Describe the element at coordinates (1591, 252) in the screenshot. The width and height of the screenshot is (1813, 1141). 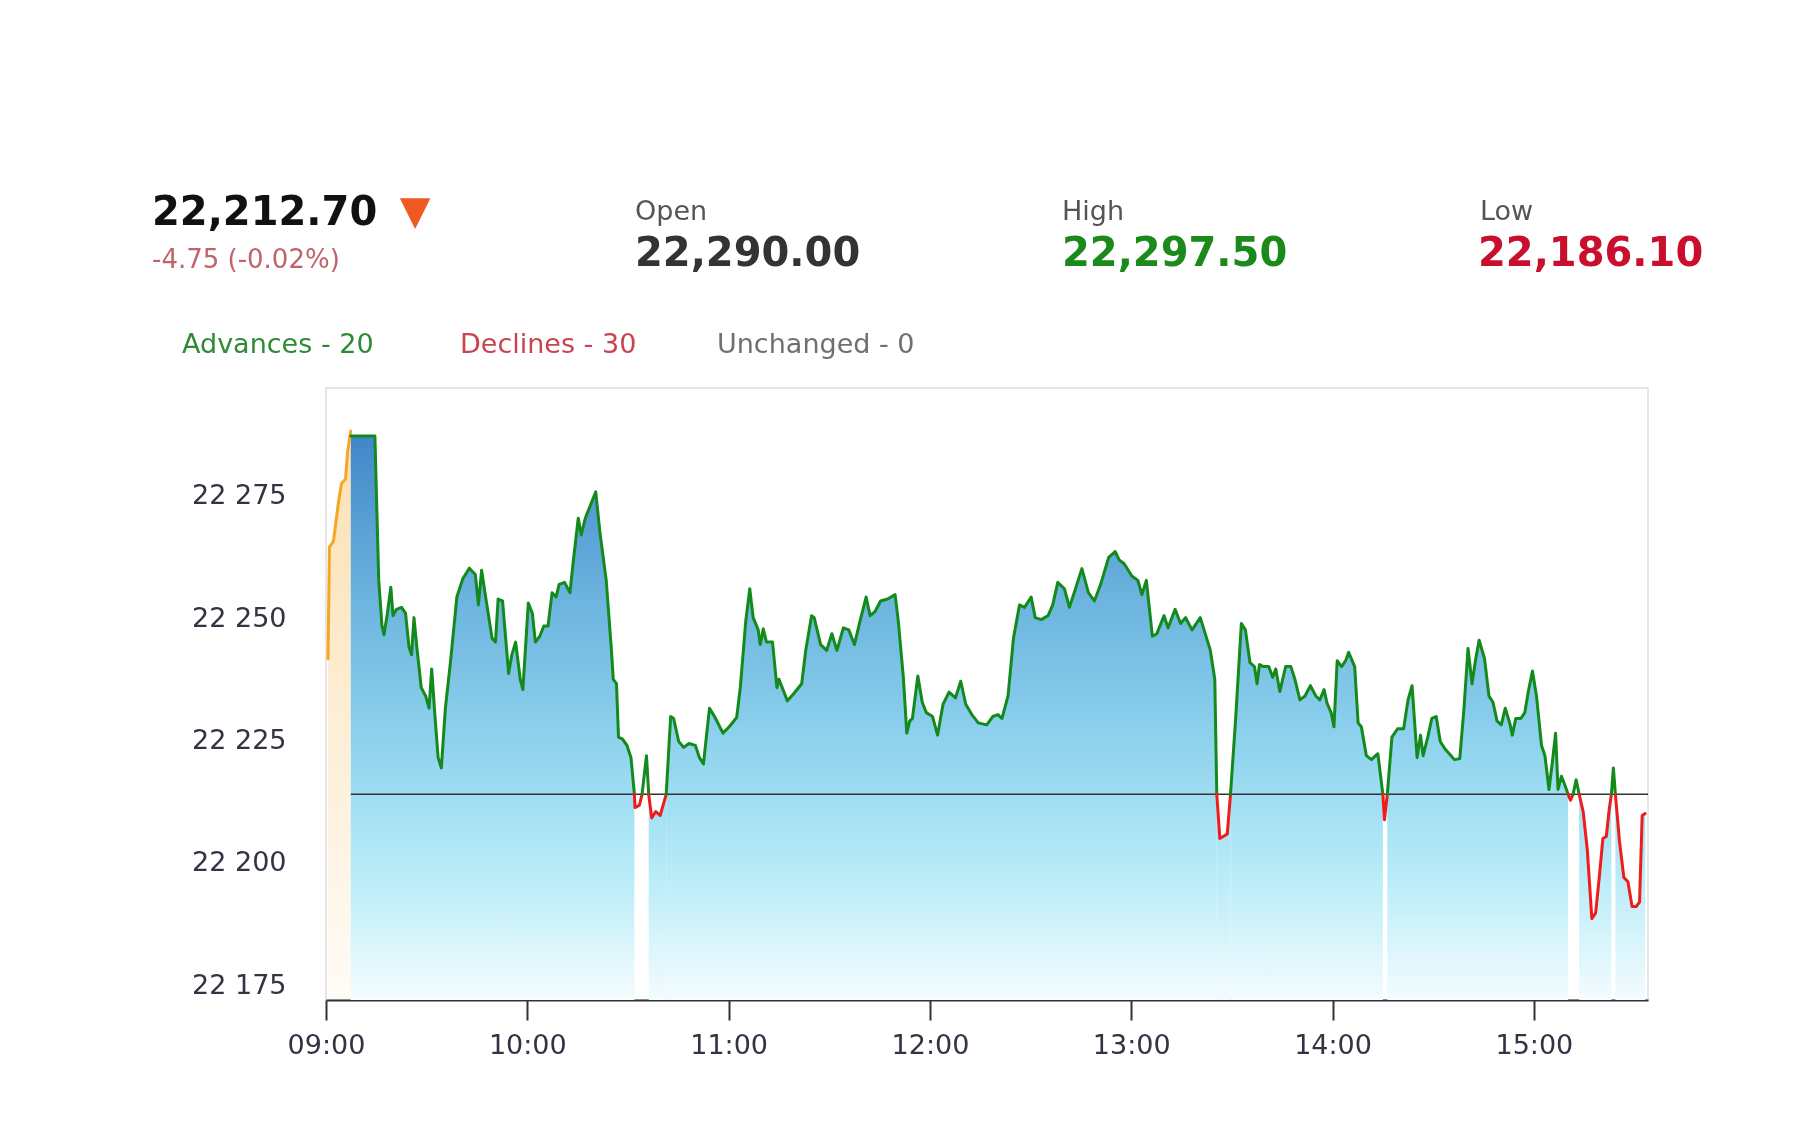
I see `text: 22,186.10` at that location.